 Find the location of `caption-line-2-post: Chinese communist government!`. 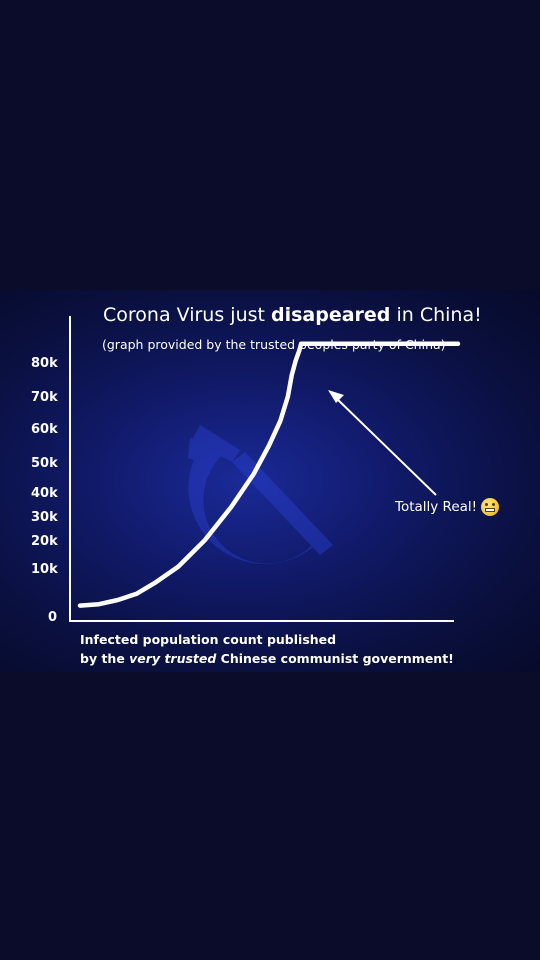

caption-line-2-post: Chinese communist government! is located at coordinates (335, 658).